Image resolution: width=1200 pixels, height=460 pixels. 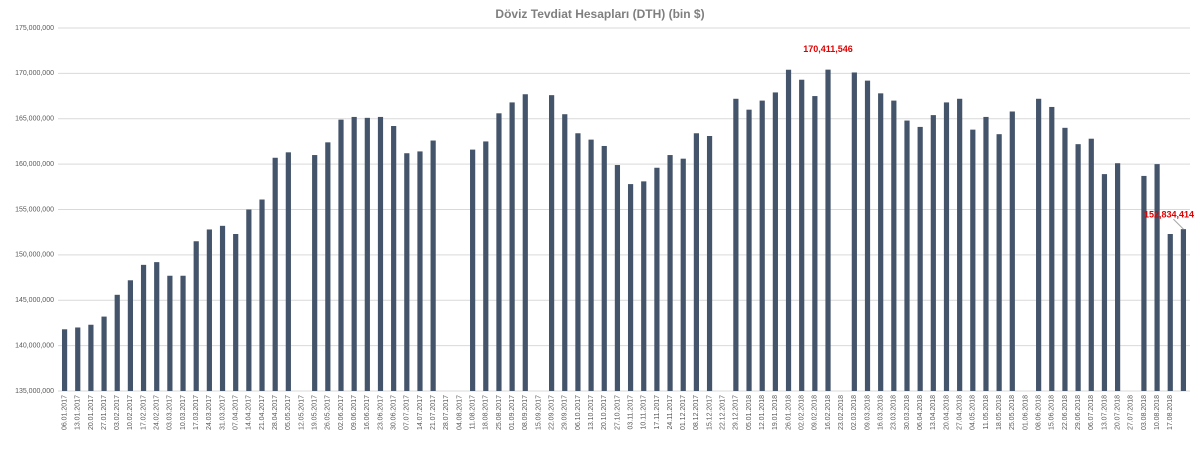 What do you see at coordinates (1052, 412) in the screenshot?
I see `x-tick-label: 15.06.2018` at bounding box center [1052, 412].